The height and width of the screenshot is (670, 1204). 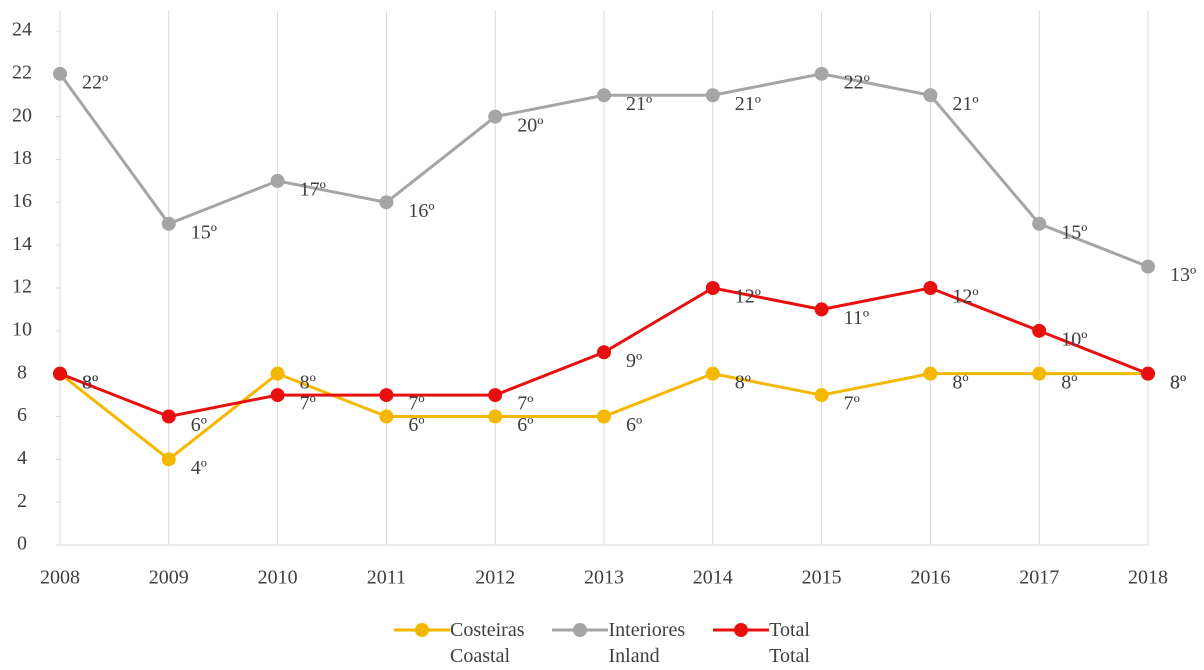 What do you see at coordinates (60, 578) in the screenshot?
I see `x-tick-label: 2008` at bounding box center [60, 578].